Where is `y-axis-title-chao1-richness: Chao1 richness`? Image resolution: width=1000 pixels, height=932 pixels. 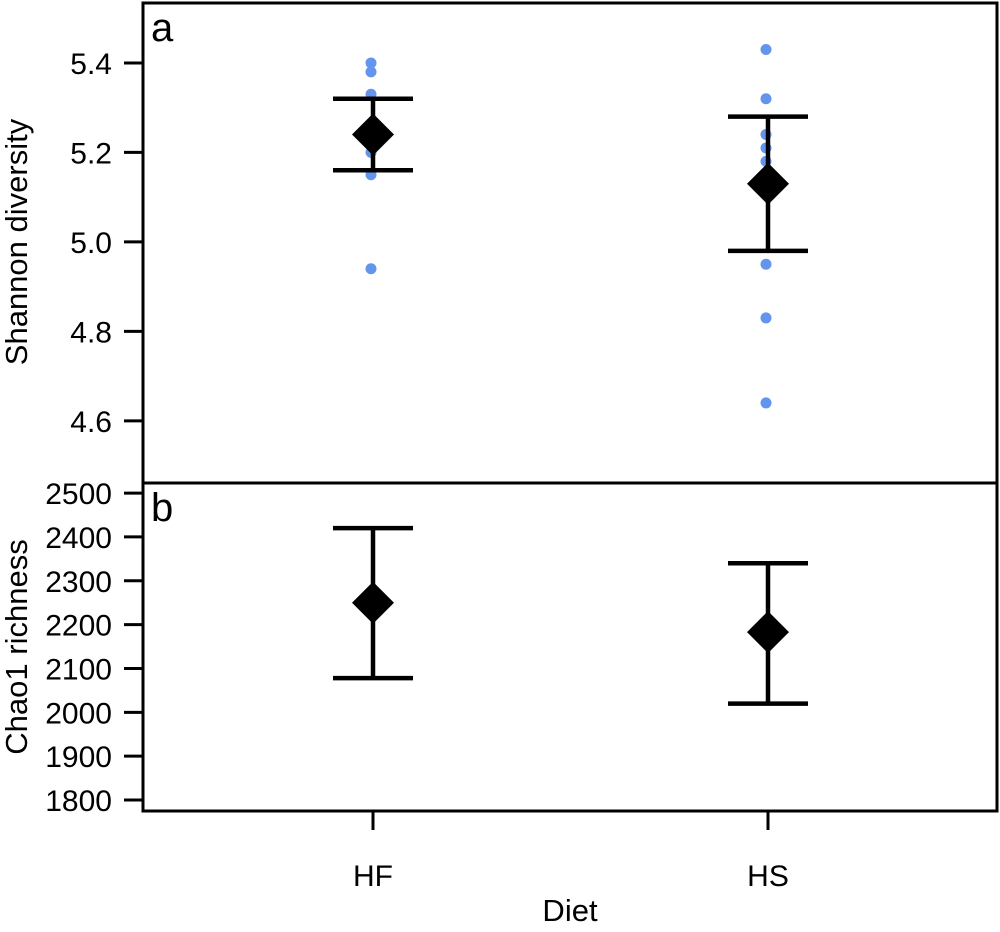 y-axis-title-chao1-richness: Chao1 richness is located at coordinates (17, 647).